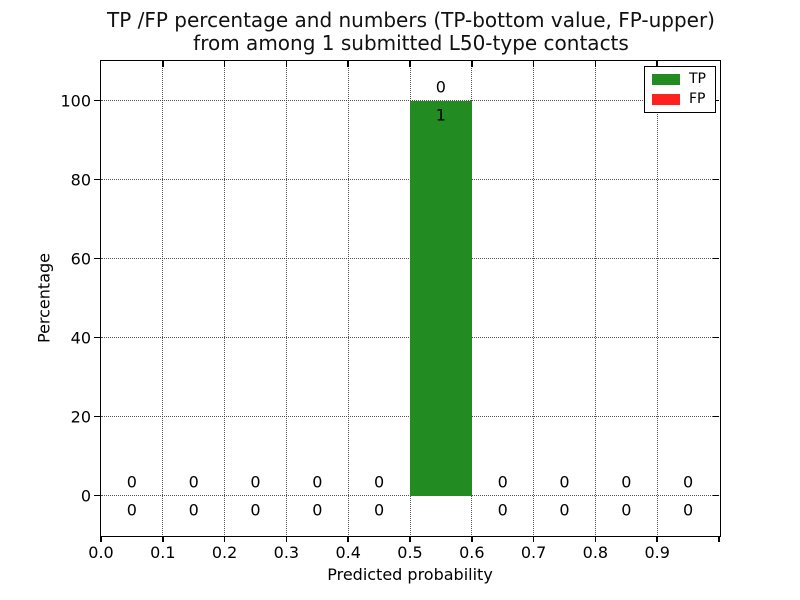 This screenshot has height=600, width=800. What do you see at coordinates (657, 552) in the screenshot?
I see `x-tick-label: 0.9` at bounding box center [657, 552].